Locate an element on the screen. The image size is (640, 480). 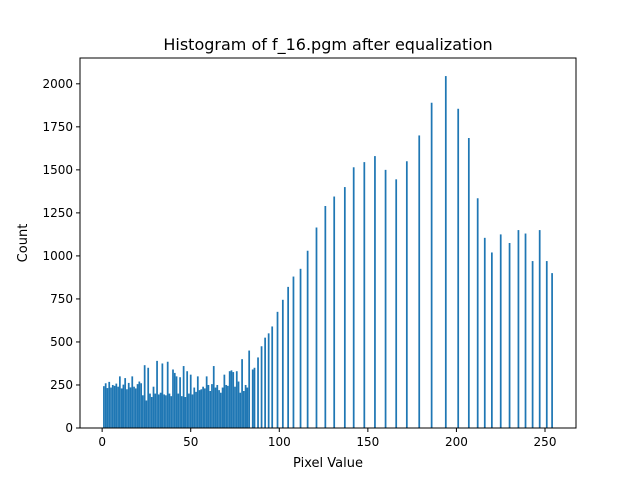
y-axis-ticks: 0 250 500 750 1000 1250 1500 1750 2000 is located at coordinates (61, 256).